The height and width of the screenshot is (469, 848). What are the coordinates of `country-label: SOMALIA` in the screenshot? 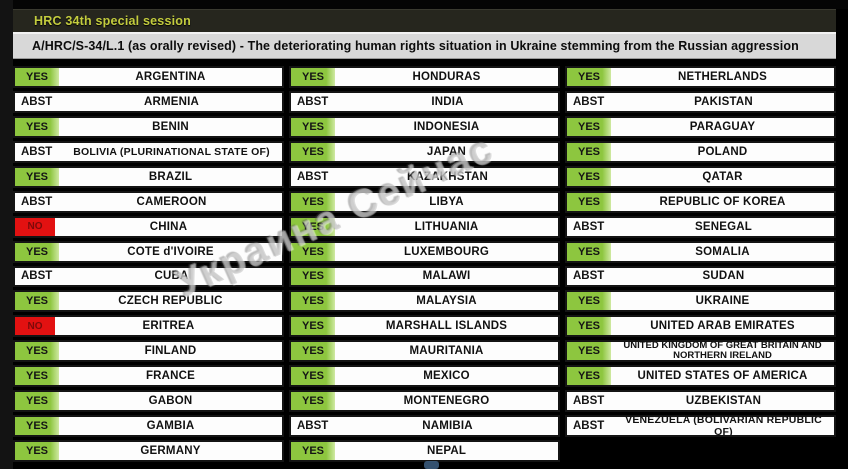 It's located at (722, 251).